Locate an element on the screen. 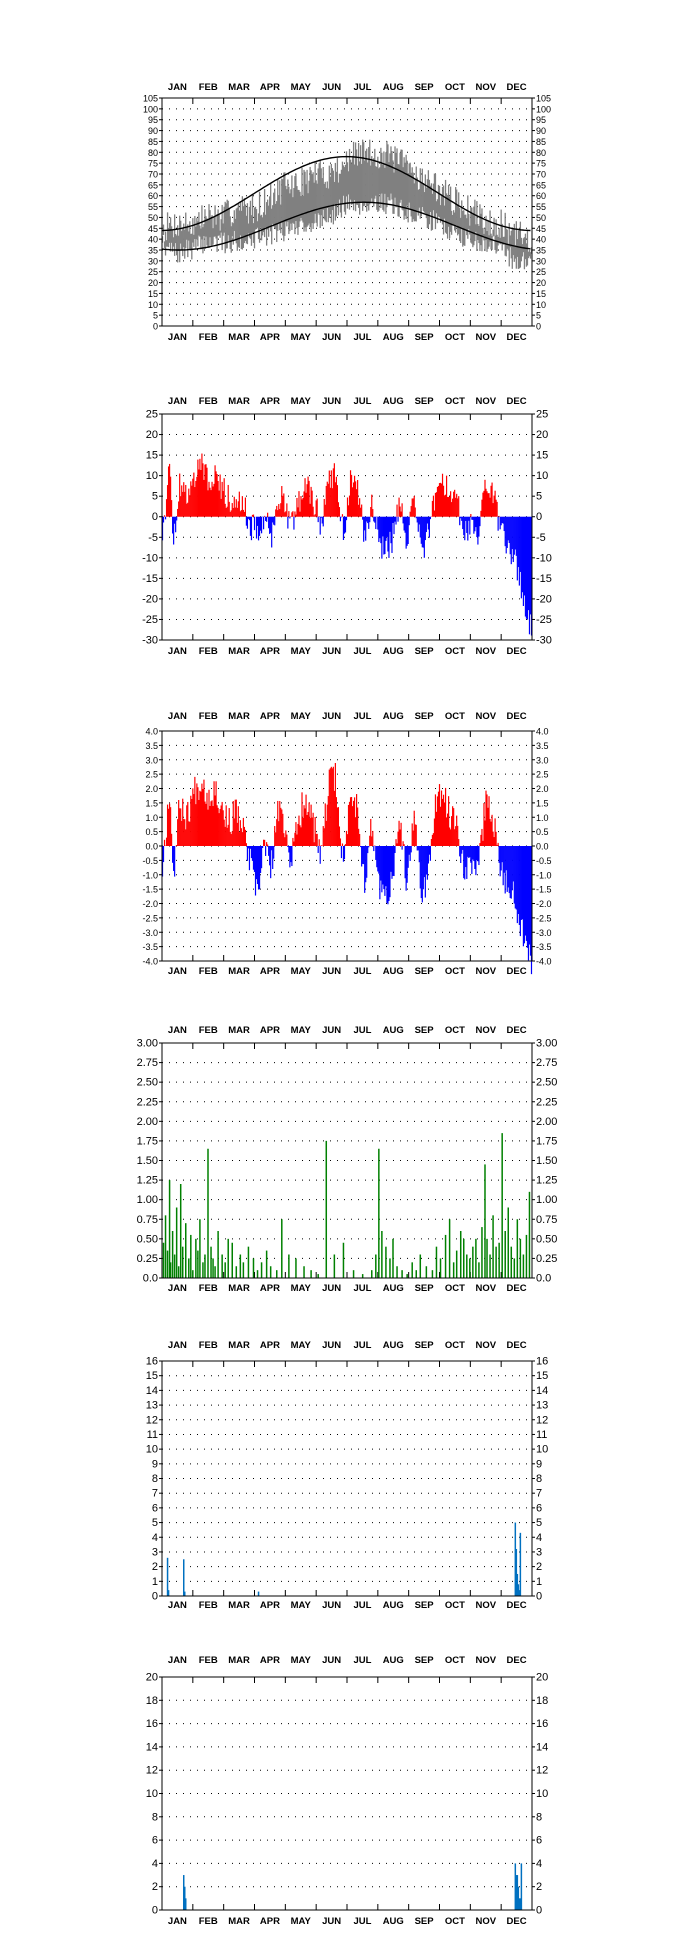  y-tick-label-left: -25 is located at coordinates (150, 620).